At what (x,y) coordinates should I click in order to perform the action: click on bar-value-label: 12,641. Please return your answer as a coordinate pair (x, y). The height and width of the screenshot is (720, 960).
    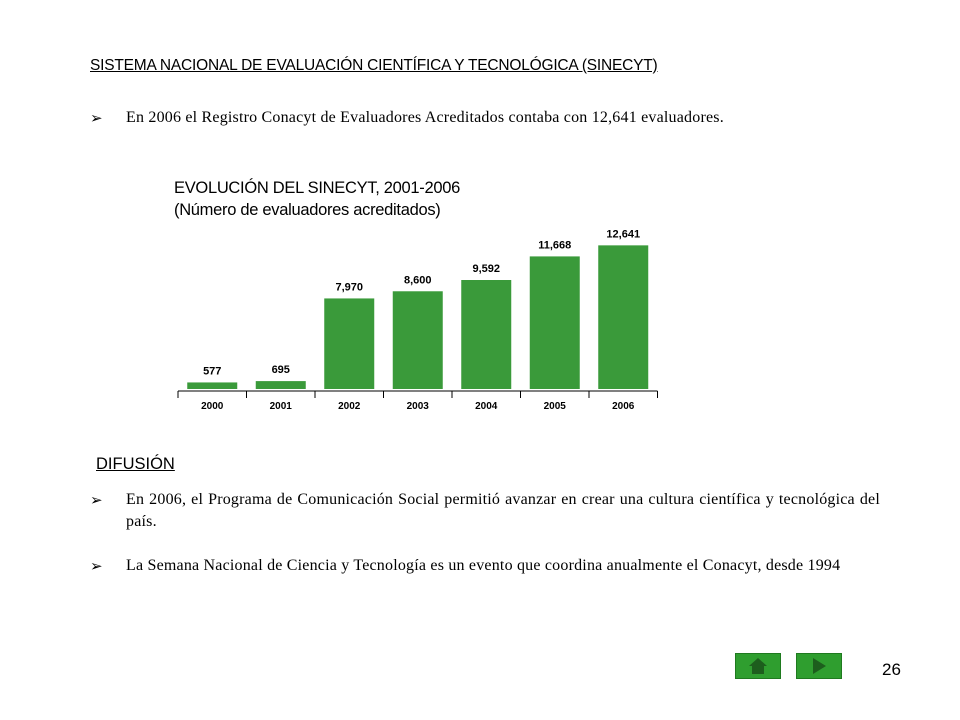
    Looking at the image, I should click on (623, 234).